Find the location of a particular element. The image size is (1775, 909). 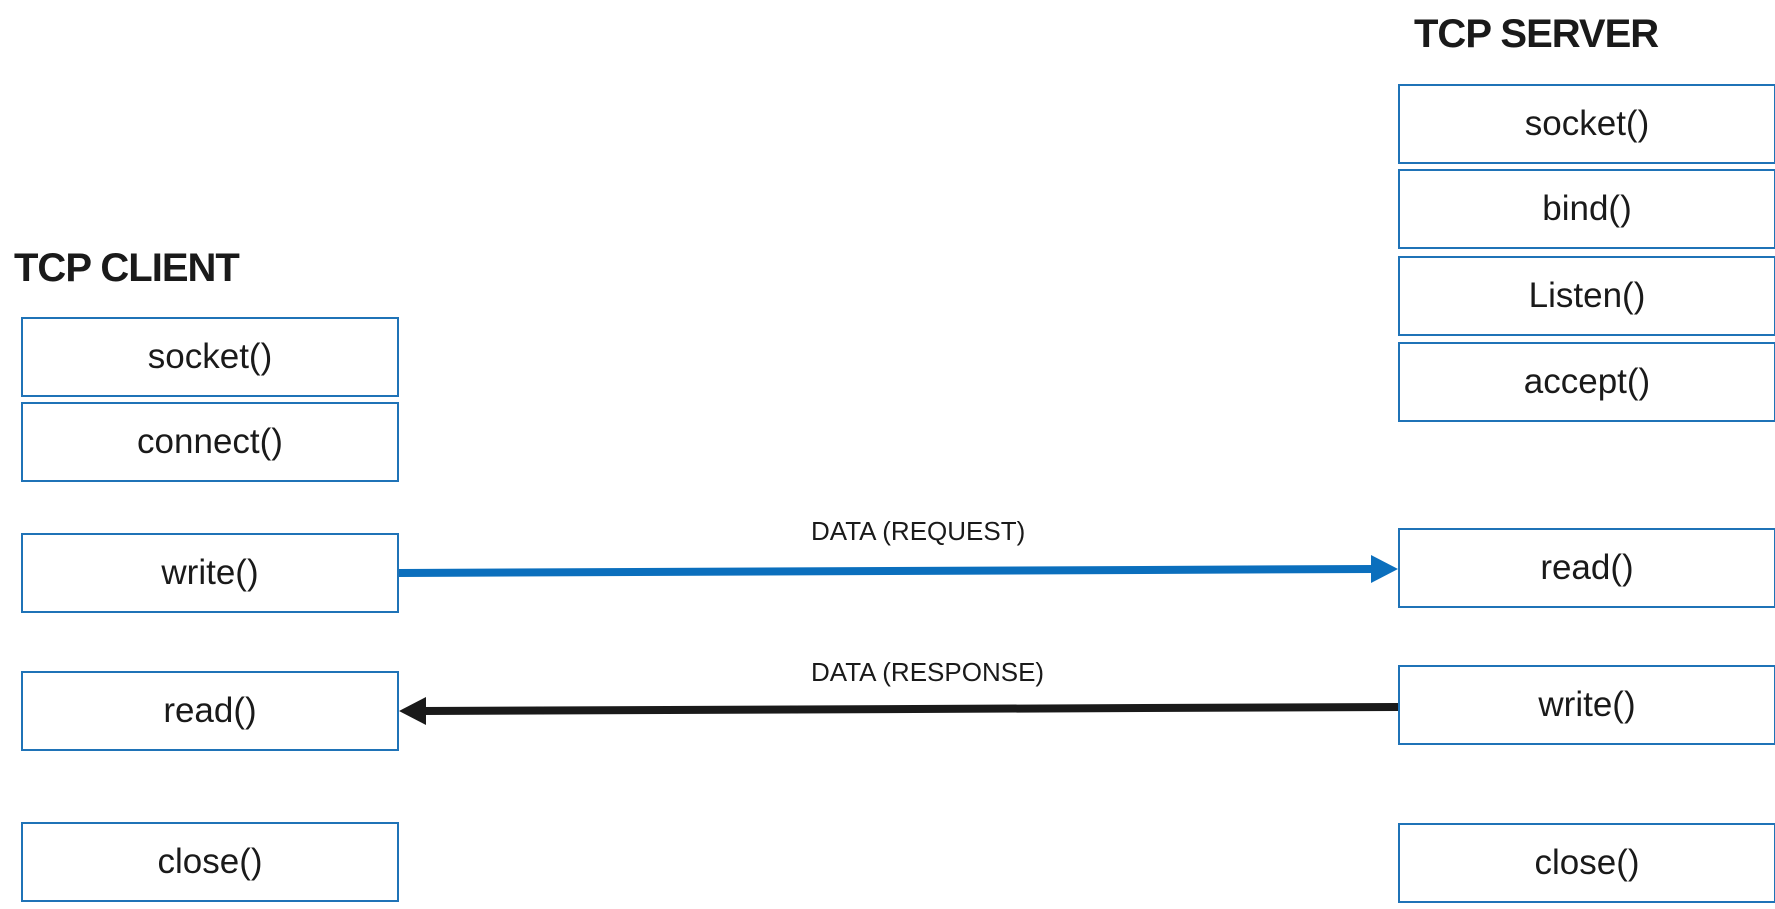

request-arrow is located at coordinates (898, 569).